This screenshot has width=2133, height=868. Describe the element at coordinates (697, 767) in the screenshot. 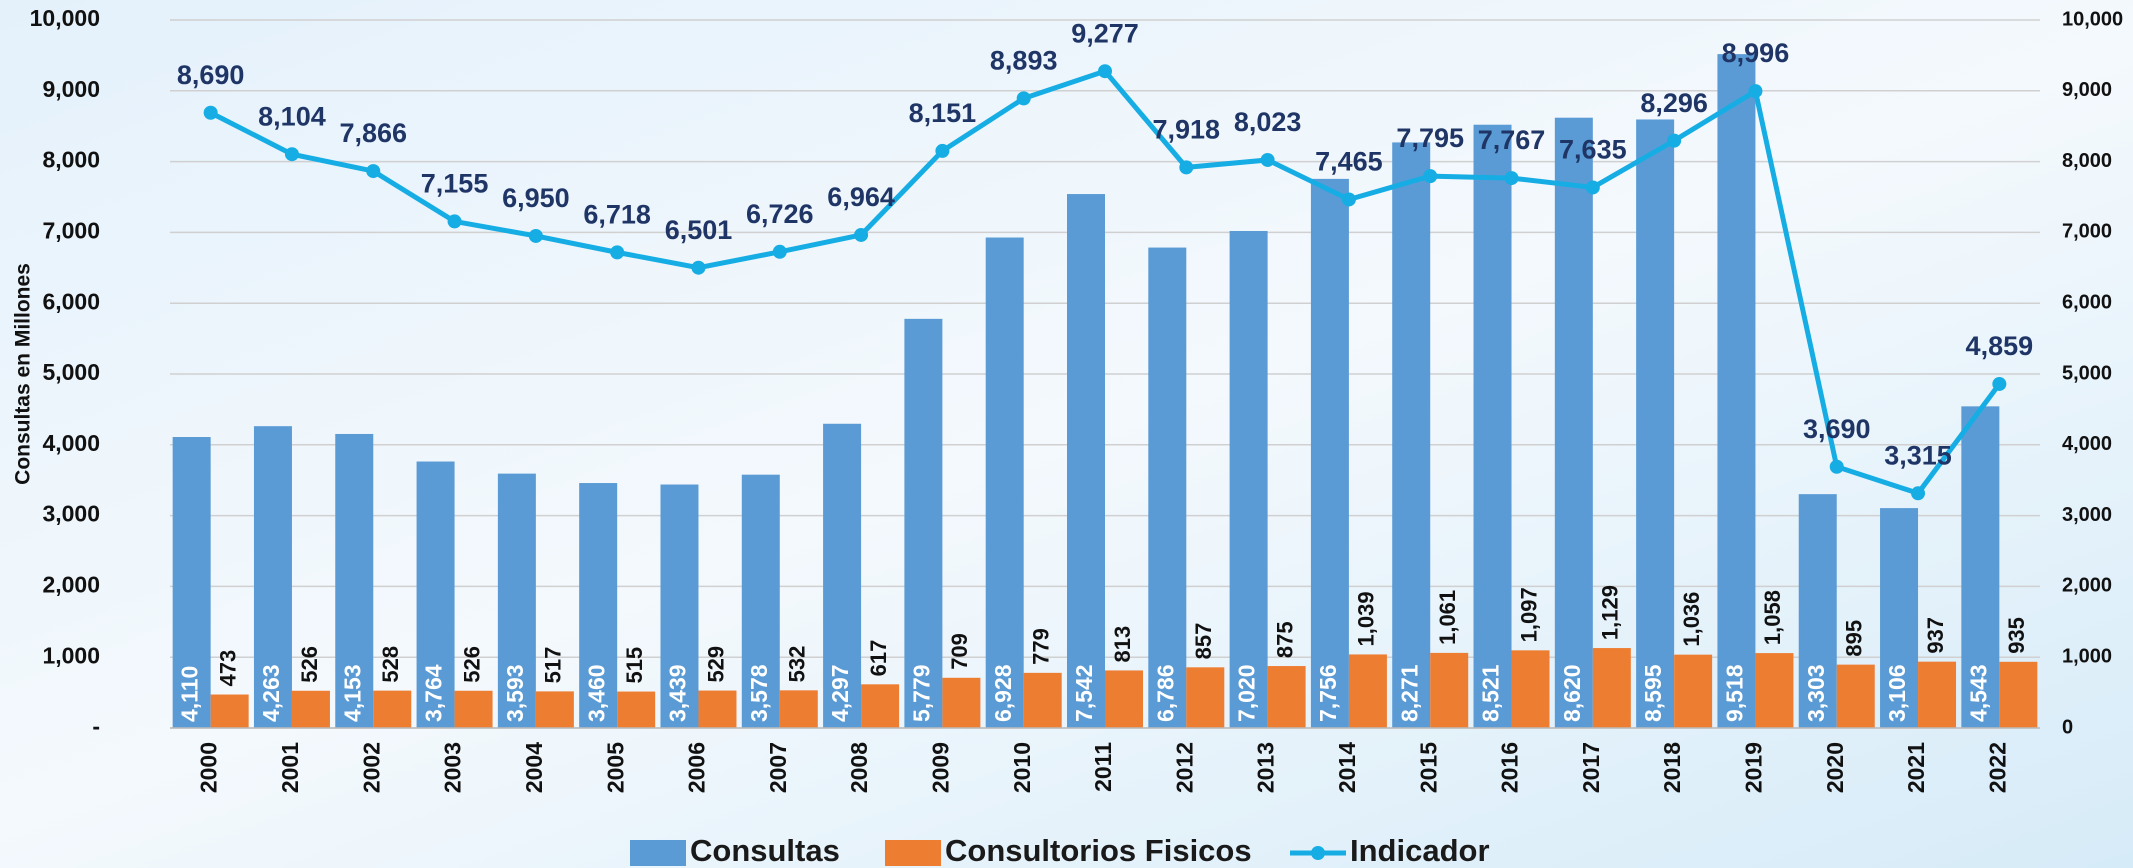

I see `x-tick-label: 2006` at that location.